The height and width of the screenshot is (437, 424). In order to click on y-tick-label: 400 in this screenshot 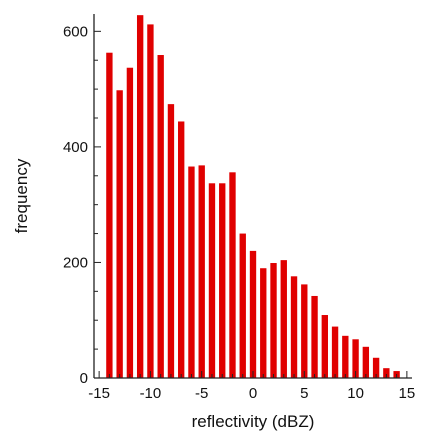, I will do `click(75, 147)`.